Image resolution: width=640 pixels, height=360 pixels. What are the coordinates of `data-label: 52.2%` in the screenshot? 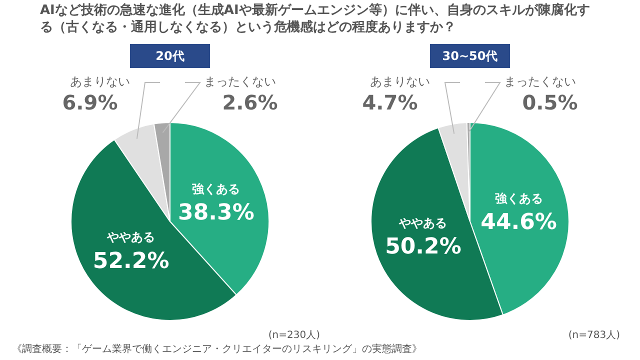 It's located at (131, 261).